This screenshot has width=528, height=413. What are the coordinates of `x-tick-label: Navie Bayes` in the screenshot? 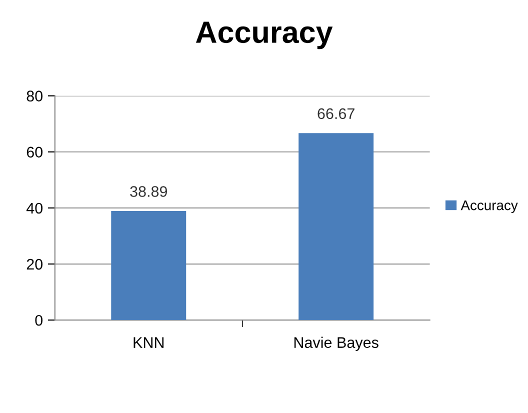 It's located at (336, 343).